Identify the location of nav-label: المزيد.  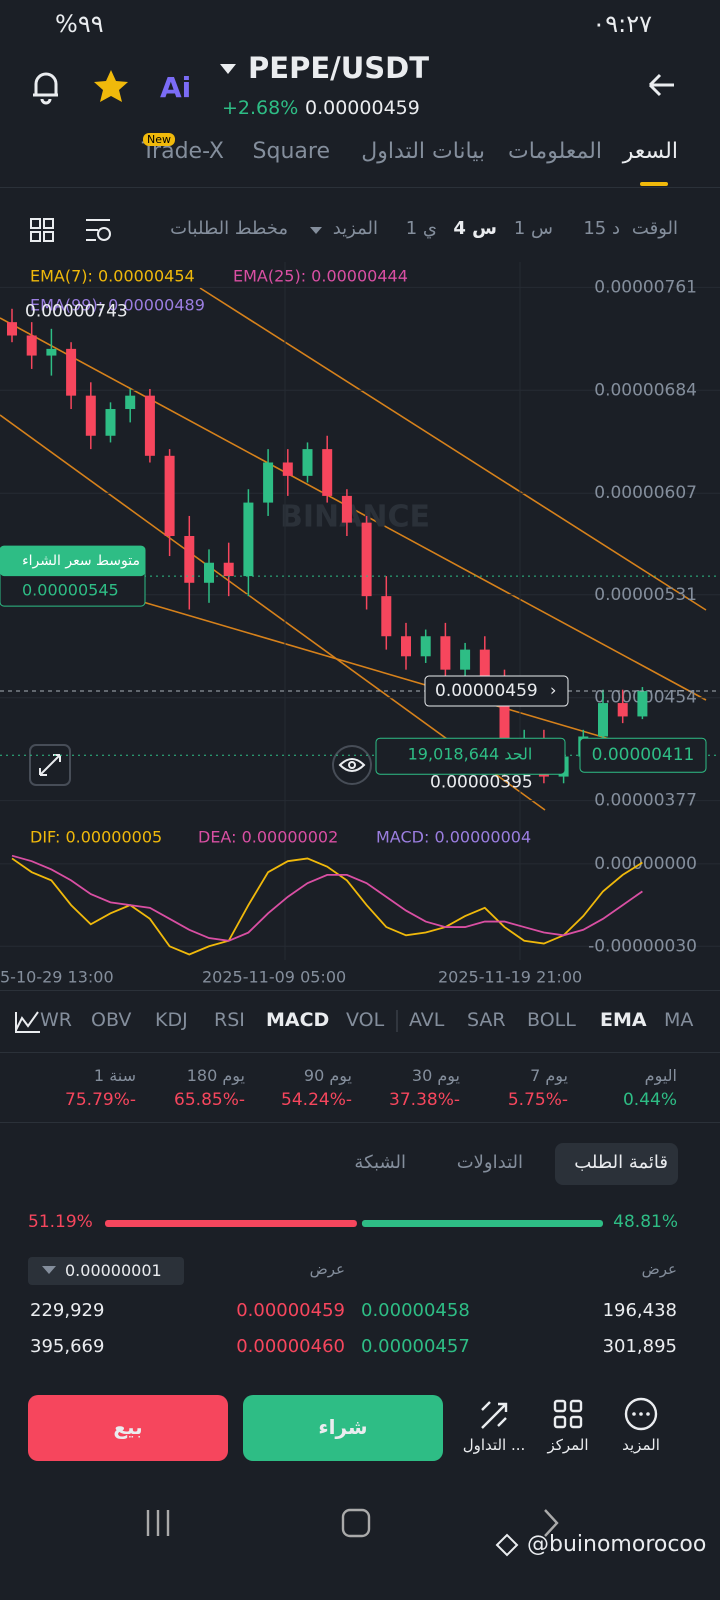
(641, 1445).